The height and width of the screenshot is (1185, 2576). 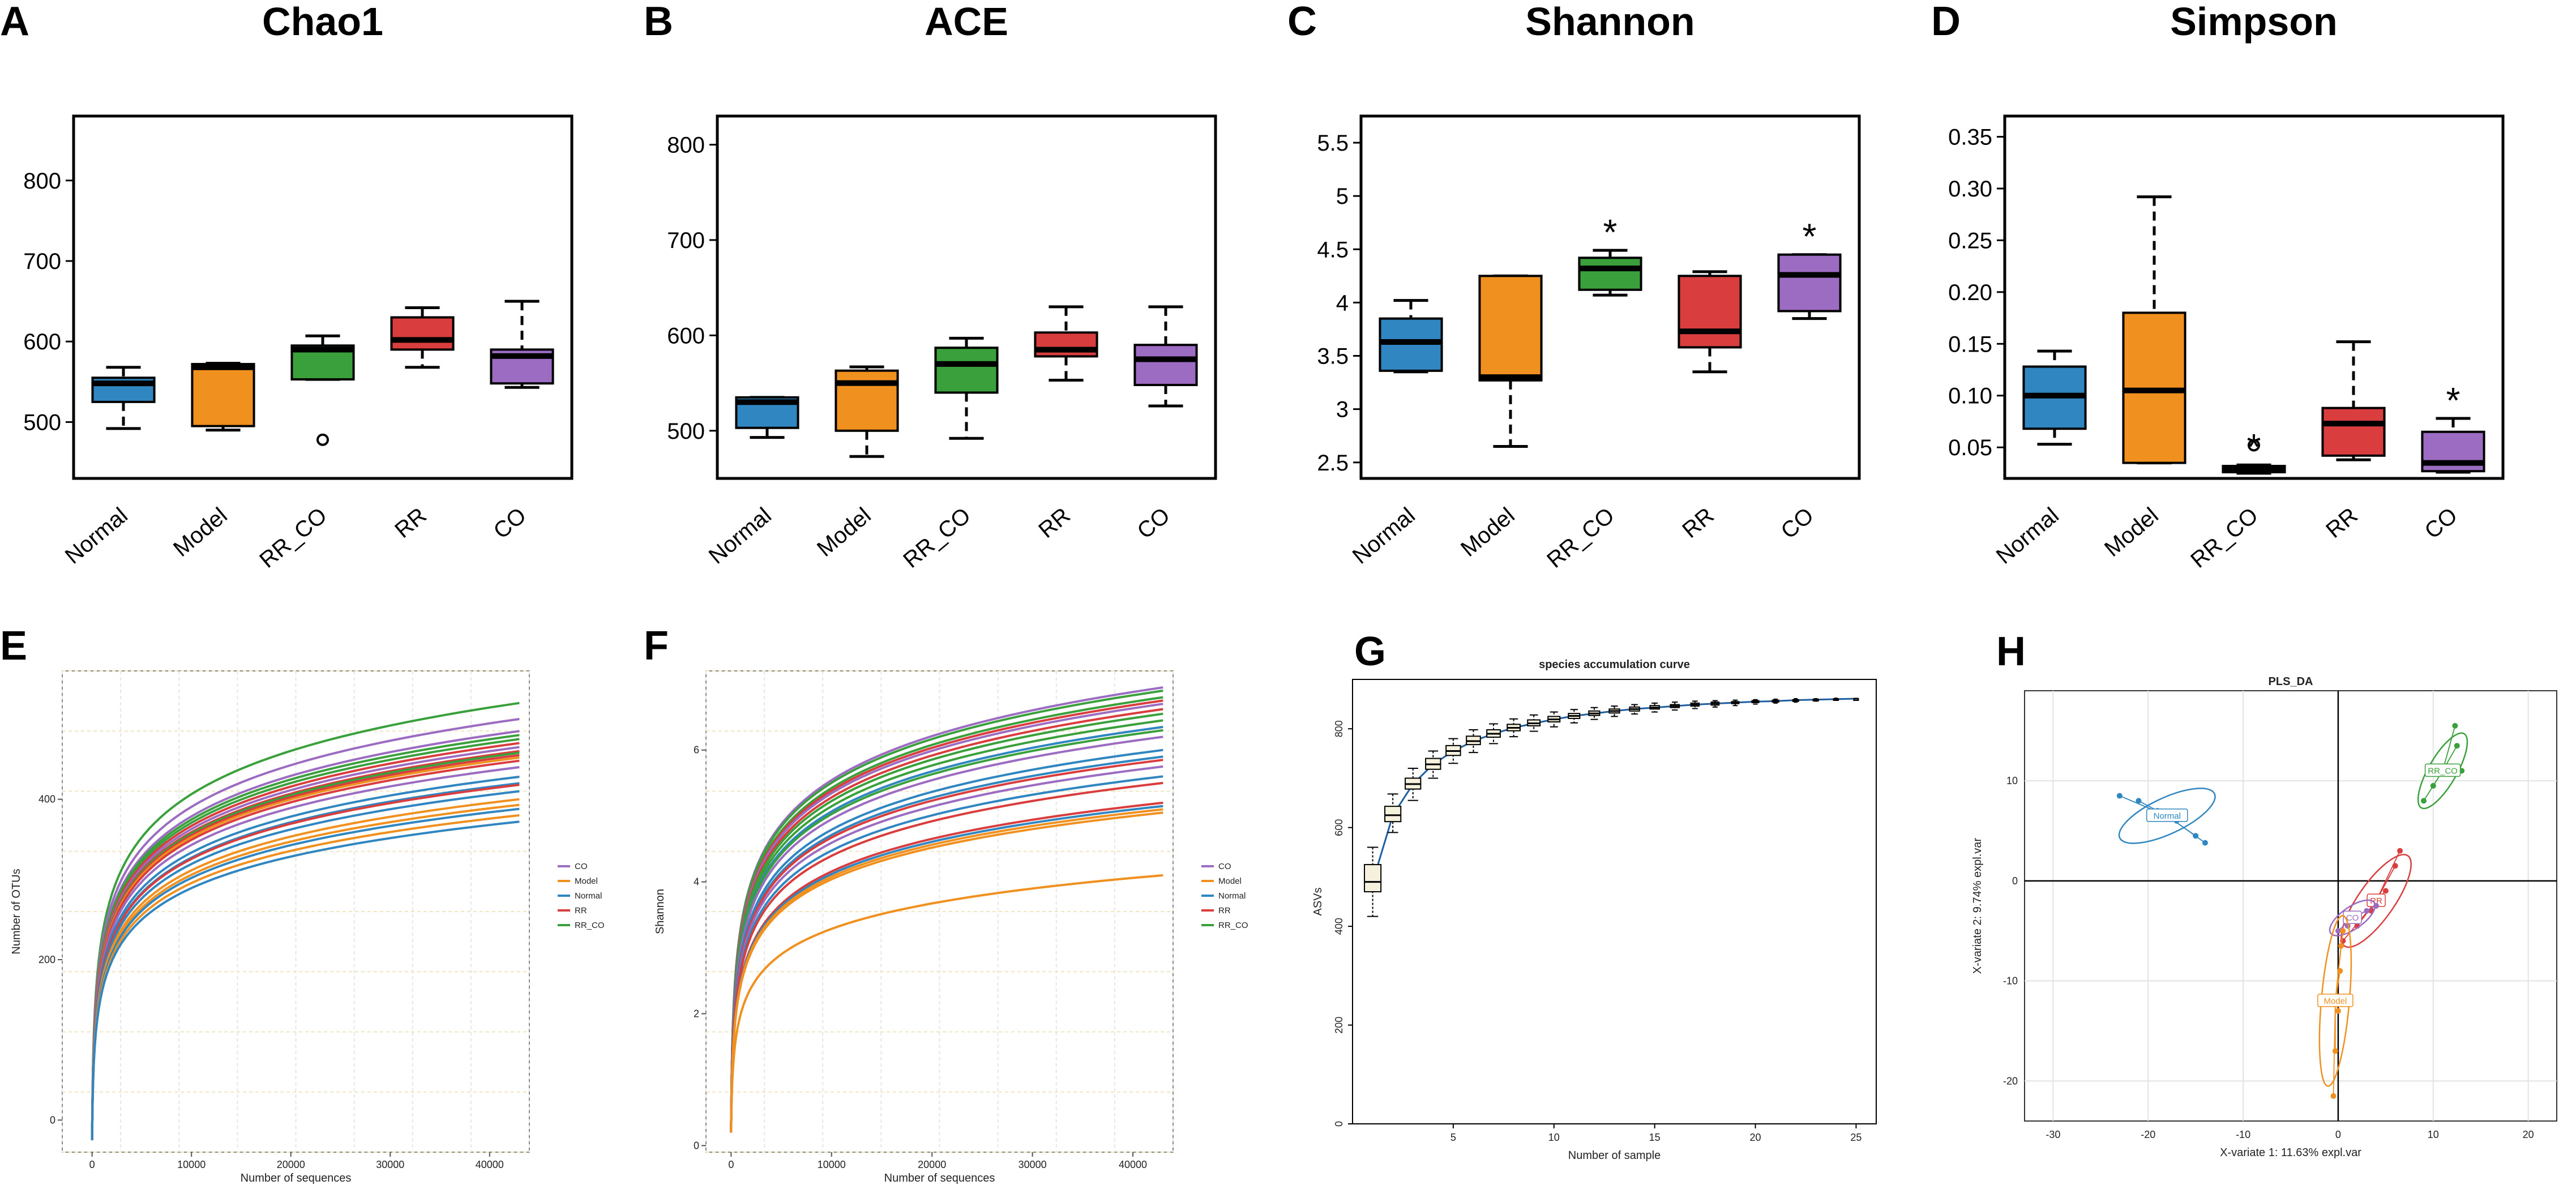 What do you see at coordinates (1224, 867) in the screenshot?
I see `legend-label: CO` at bounding box center [1224, 867].